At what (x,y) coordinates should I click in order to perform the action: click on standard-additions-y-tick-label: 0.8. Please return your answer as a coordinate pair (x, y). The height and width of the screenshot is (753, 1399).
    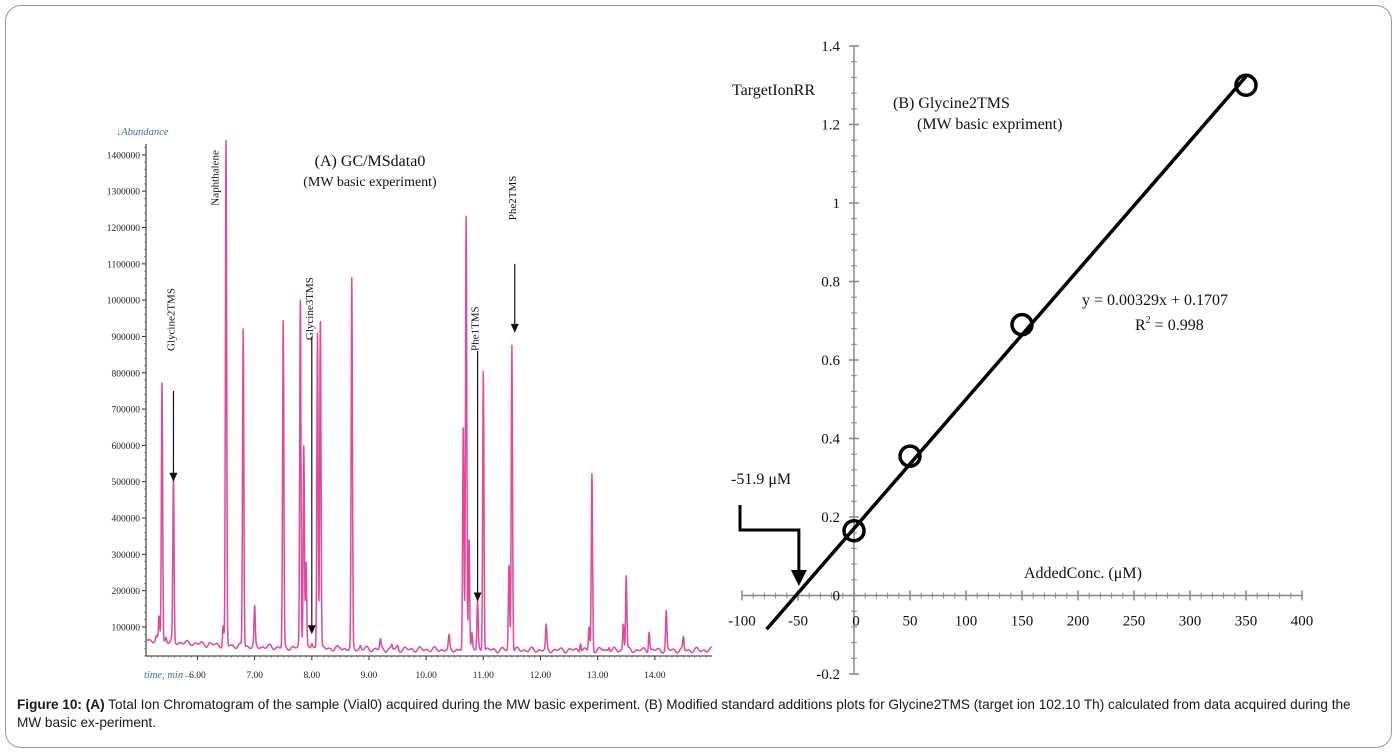
    Looking at the image, I should click on (830, 283).